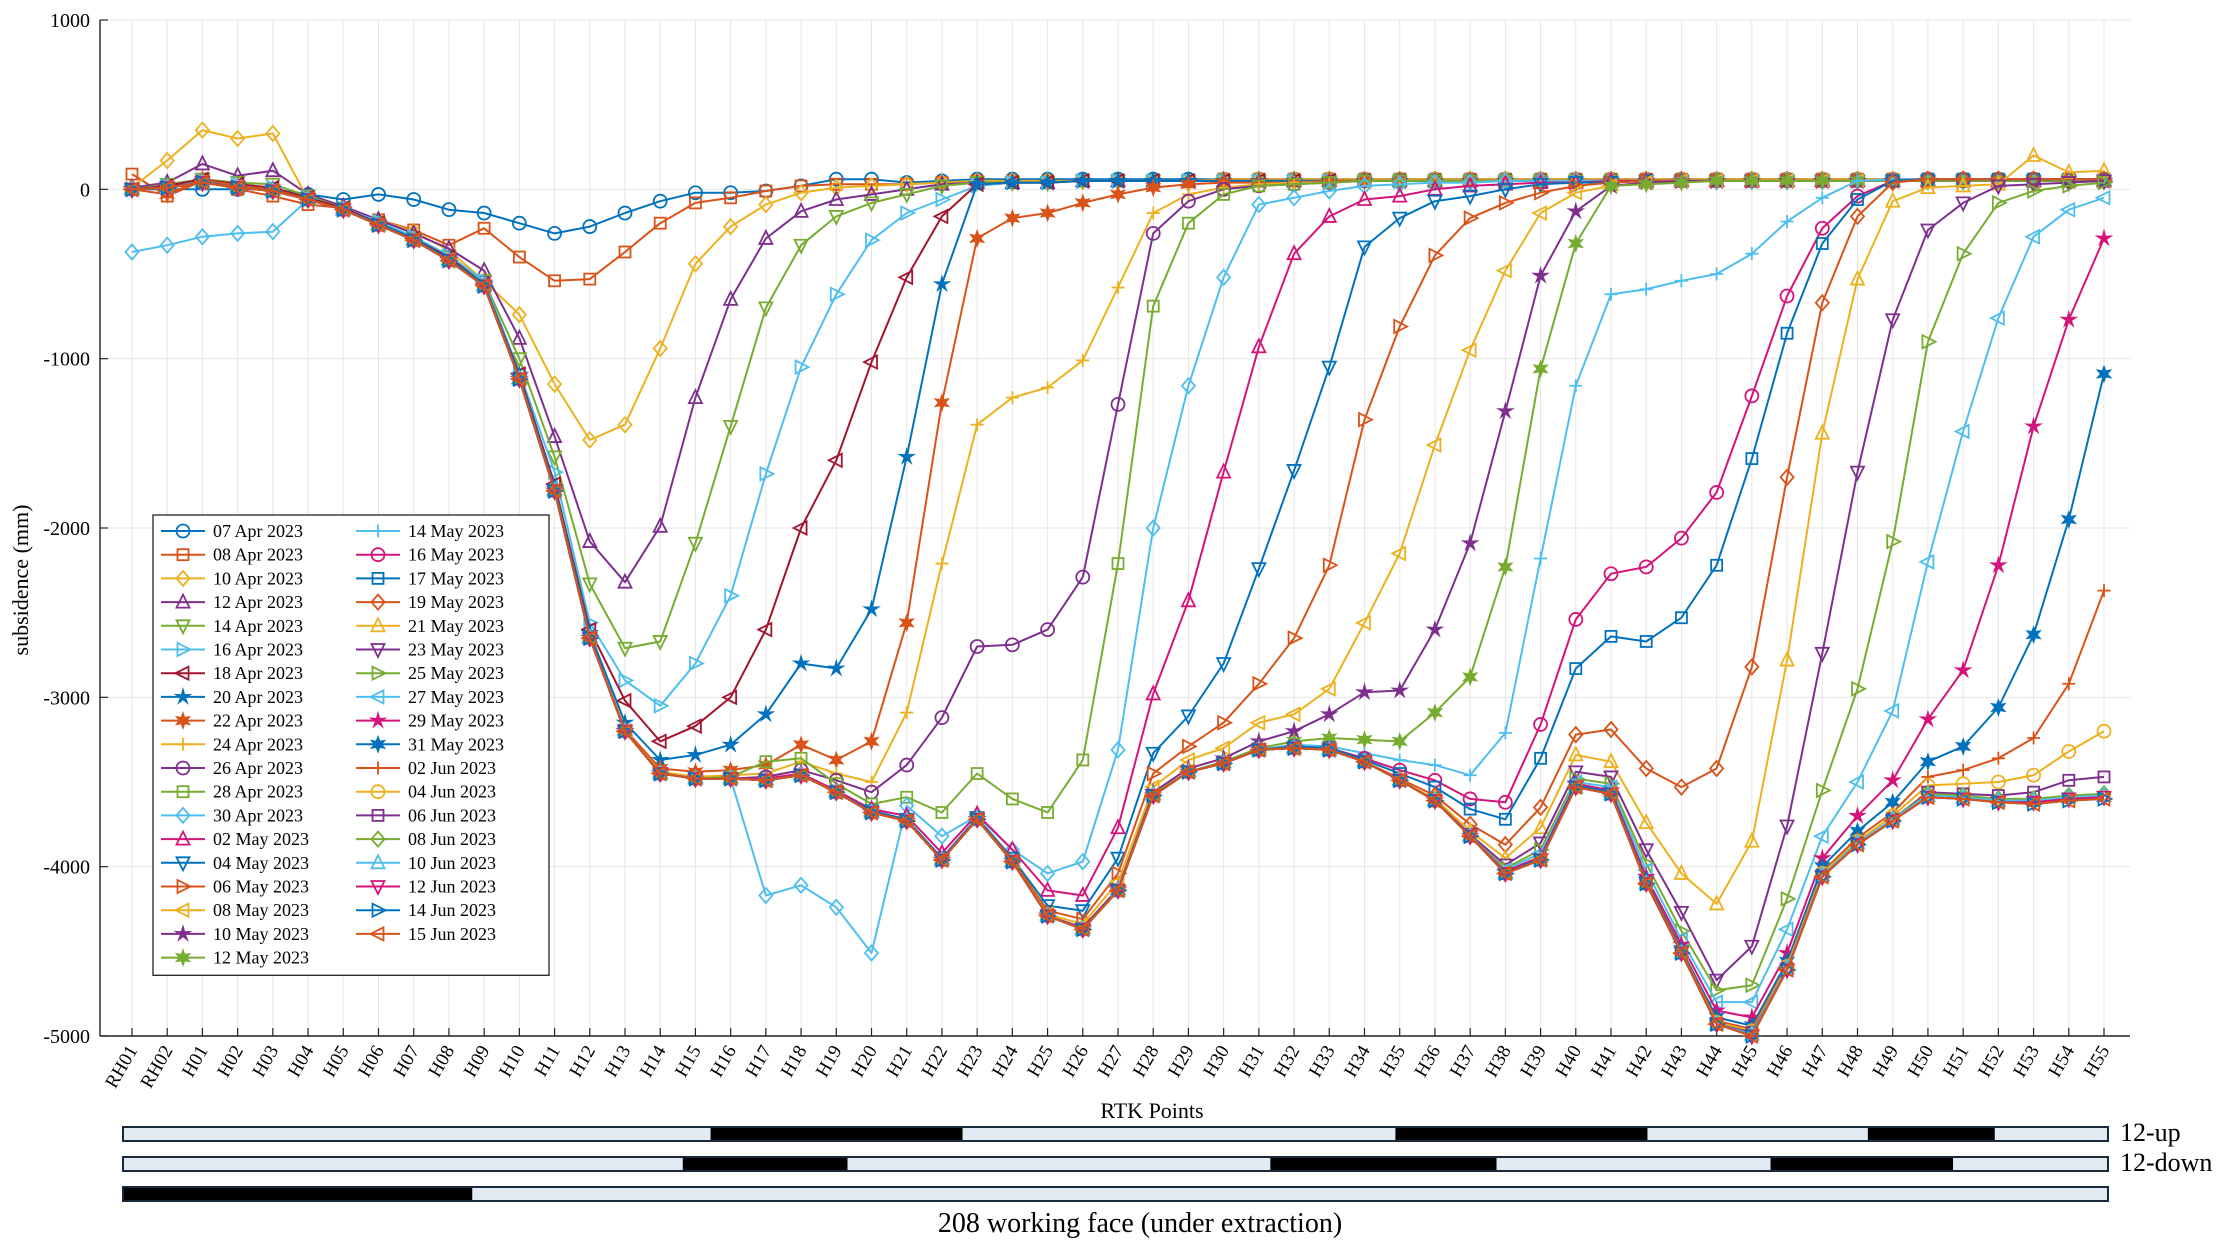  What do you see at coordinates (794, 1061) in the screenshot?
I see `x-tick-label: H18` at bounding box center [794, 1061].